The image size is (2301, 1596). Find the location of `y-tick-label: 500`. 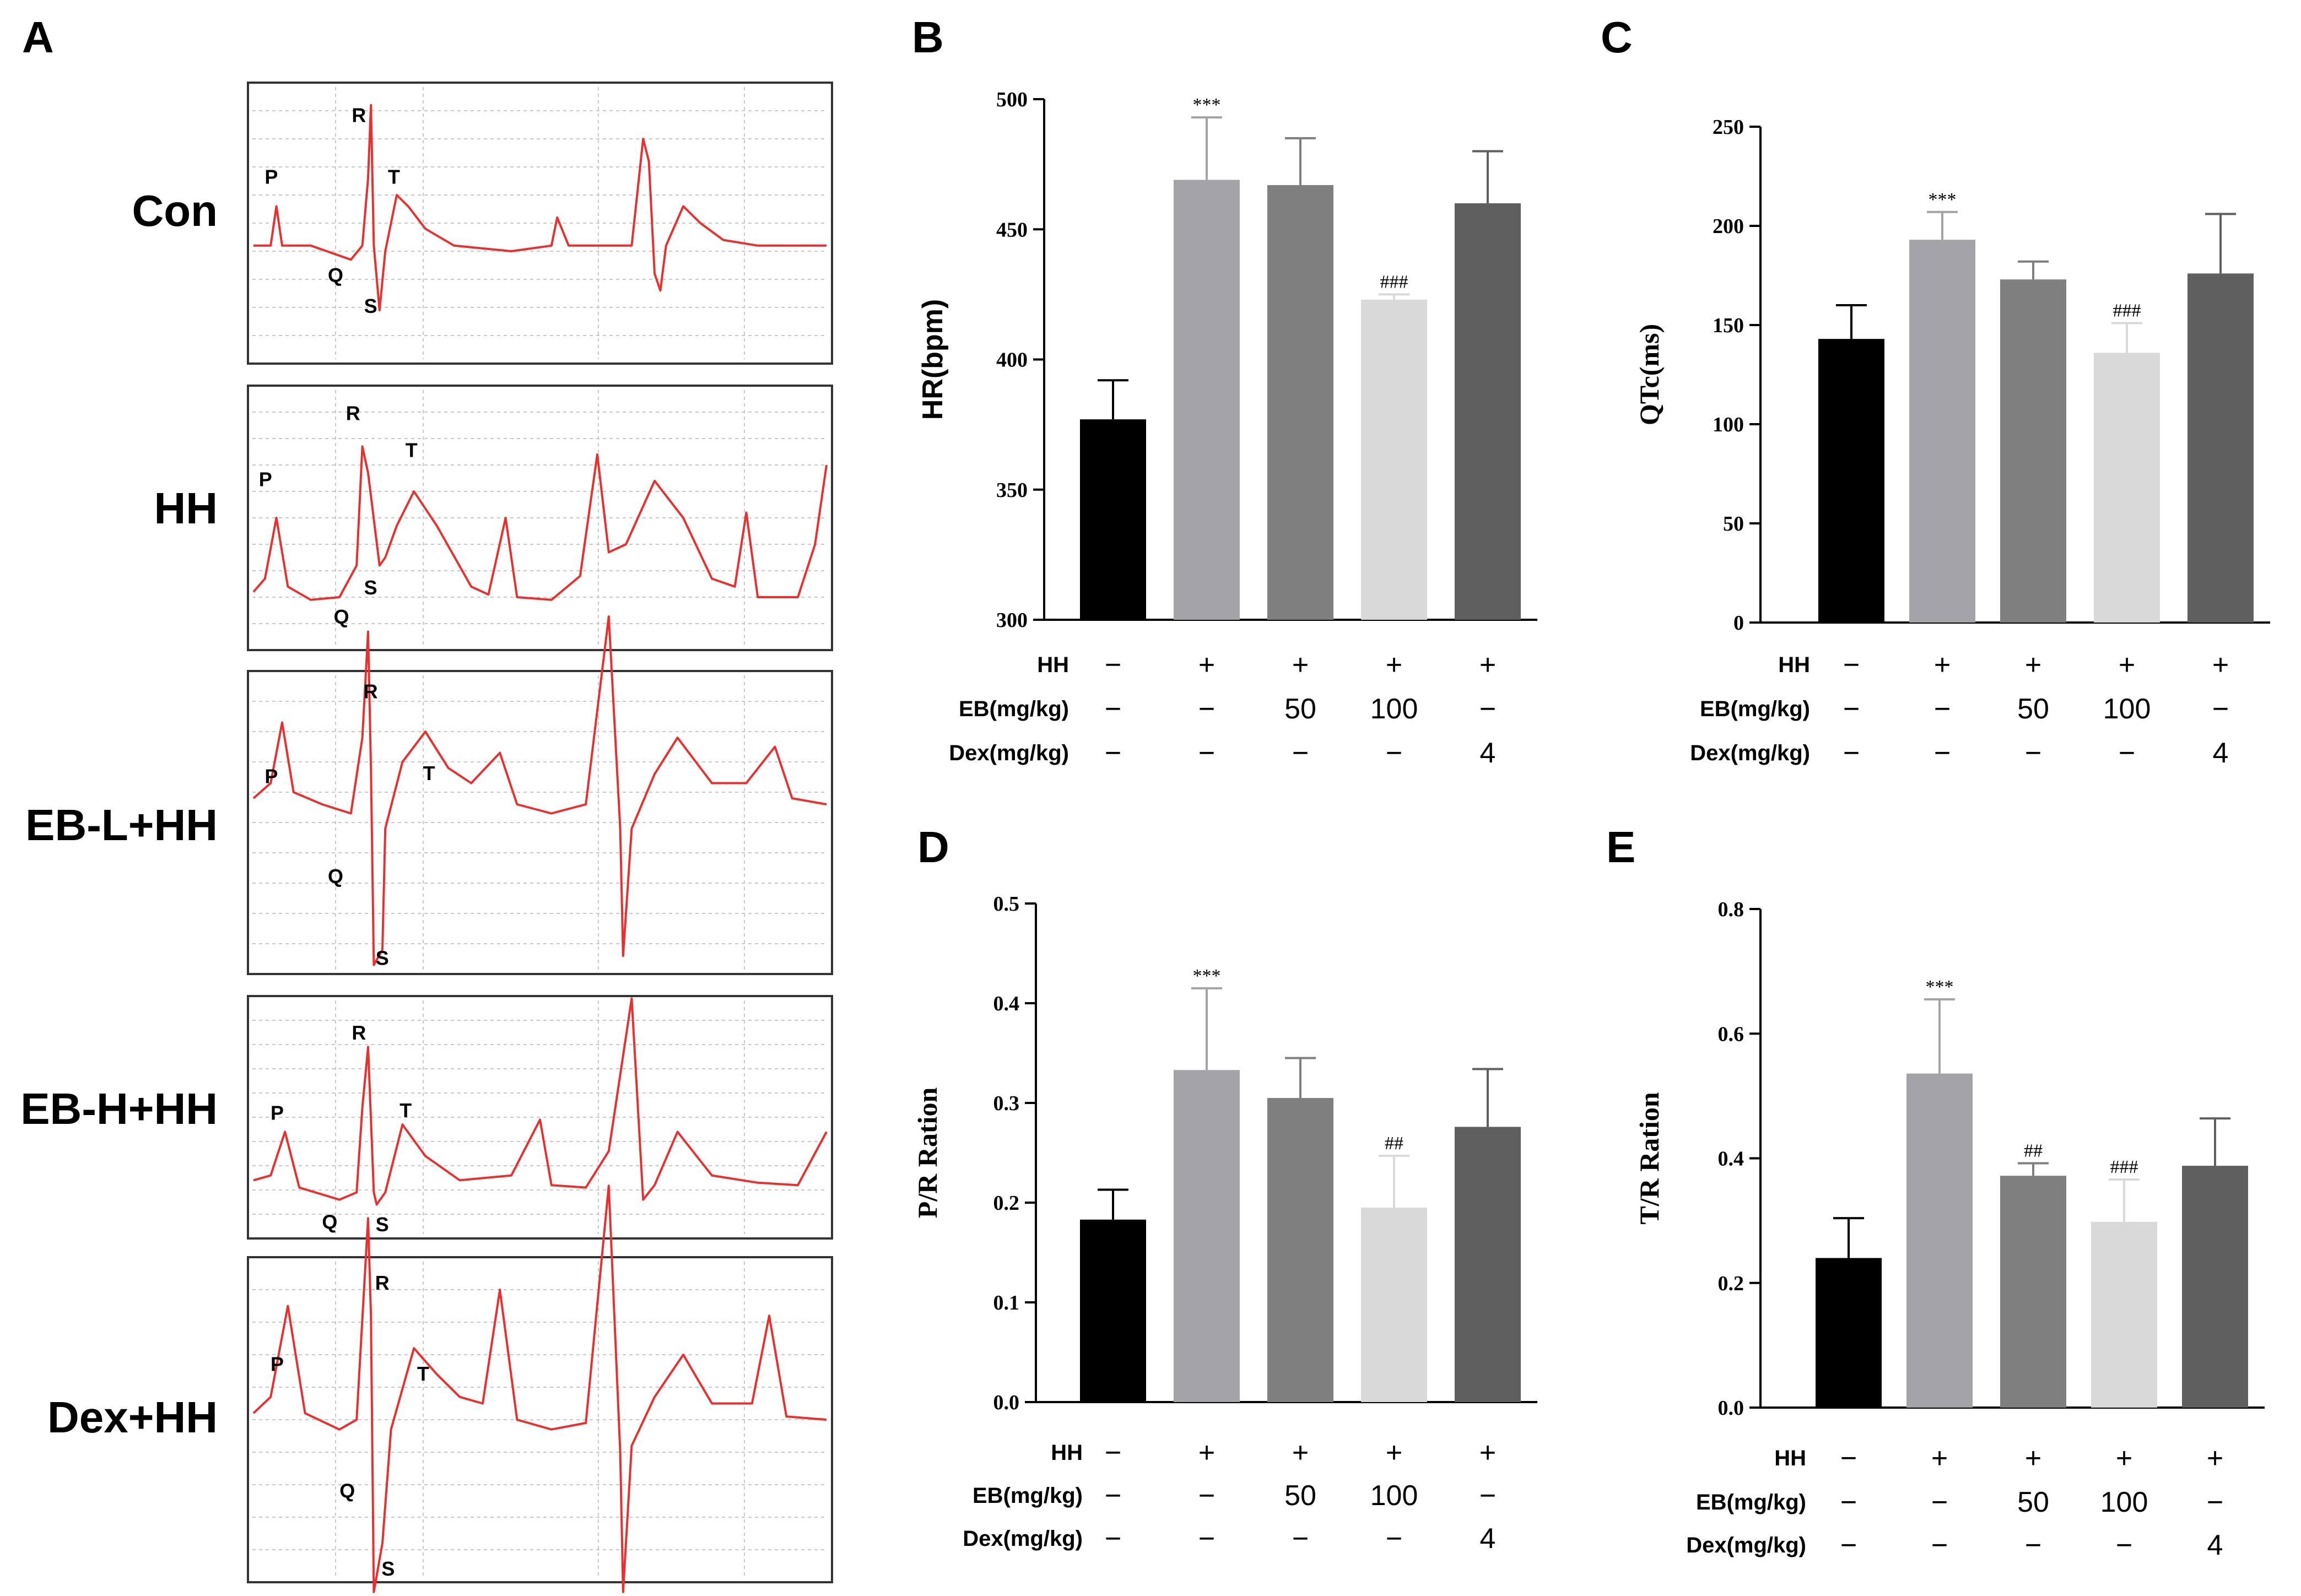

y-tick-label: 500 is located at coordinates (1012, 99).